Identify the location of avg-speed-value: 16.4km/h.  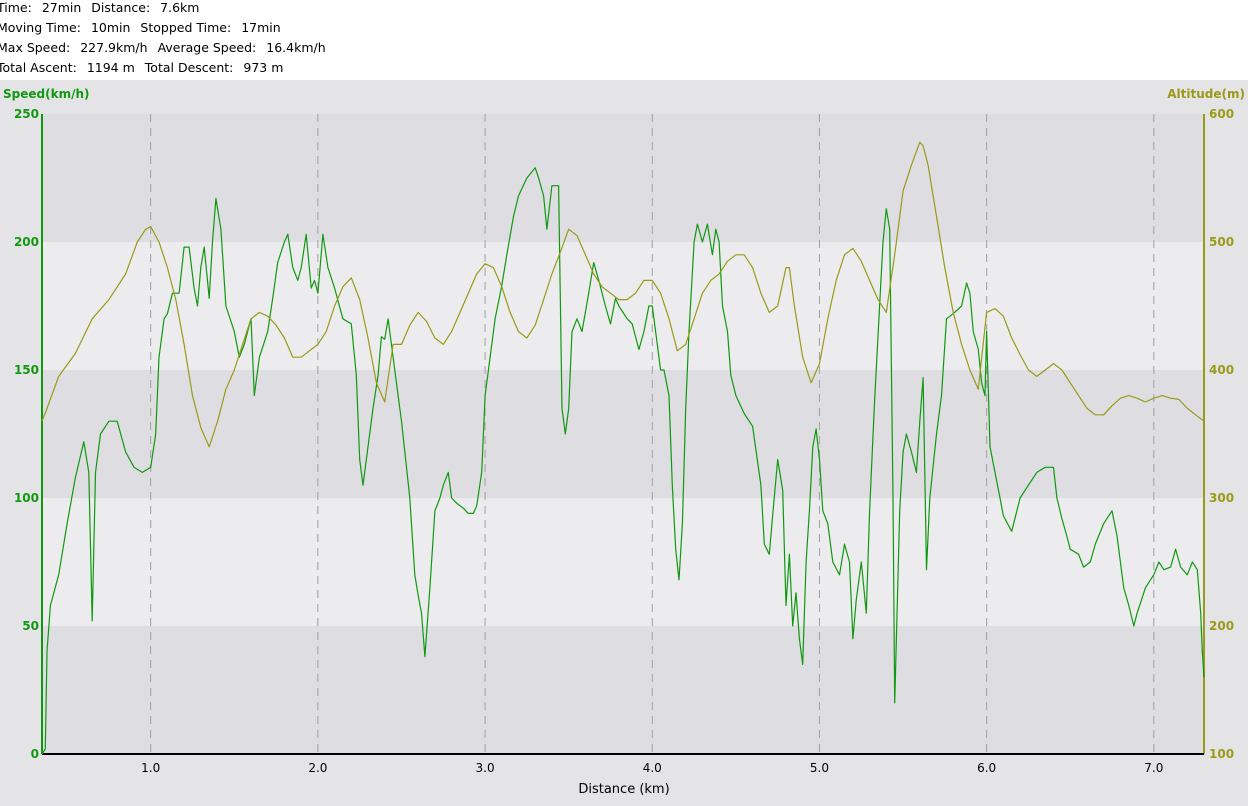
(296, 47).